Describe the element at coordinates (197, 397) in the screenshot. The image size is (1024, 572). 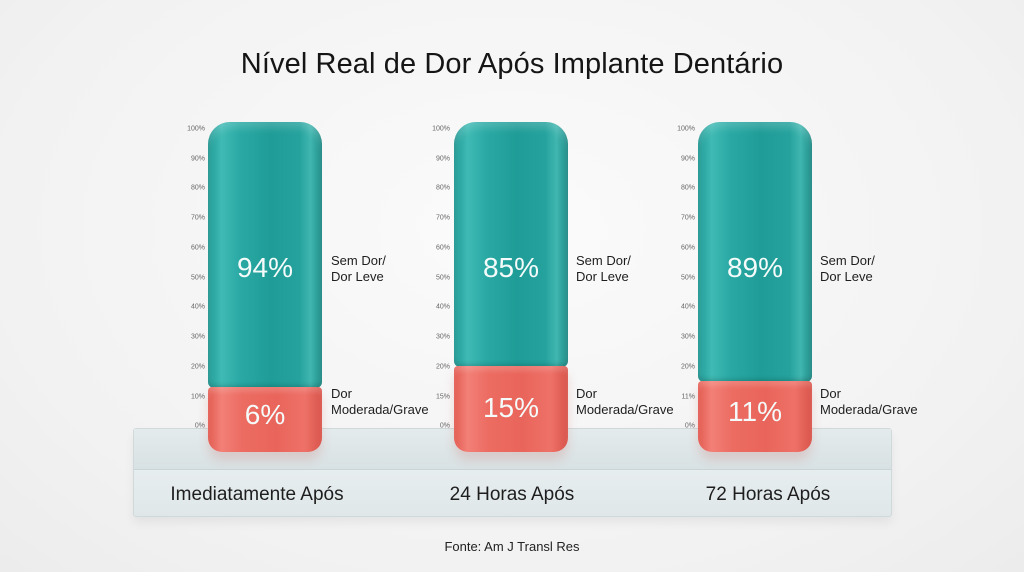
I see `tick: 10%` at that location.